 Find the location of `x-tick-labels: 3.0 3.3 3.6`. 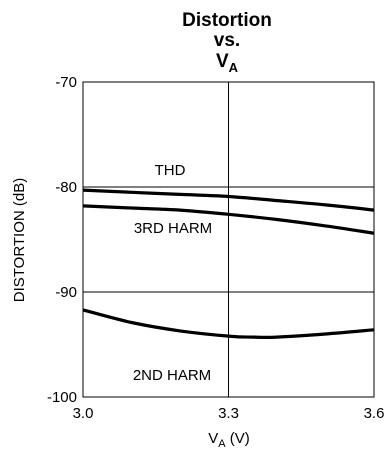

x-tick-labels: 3.0 3.3 3.6 is located at coordinates (229, 413).